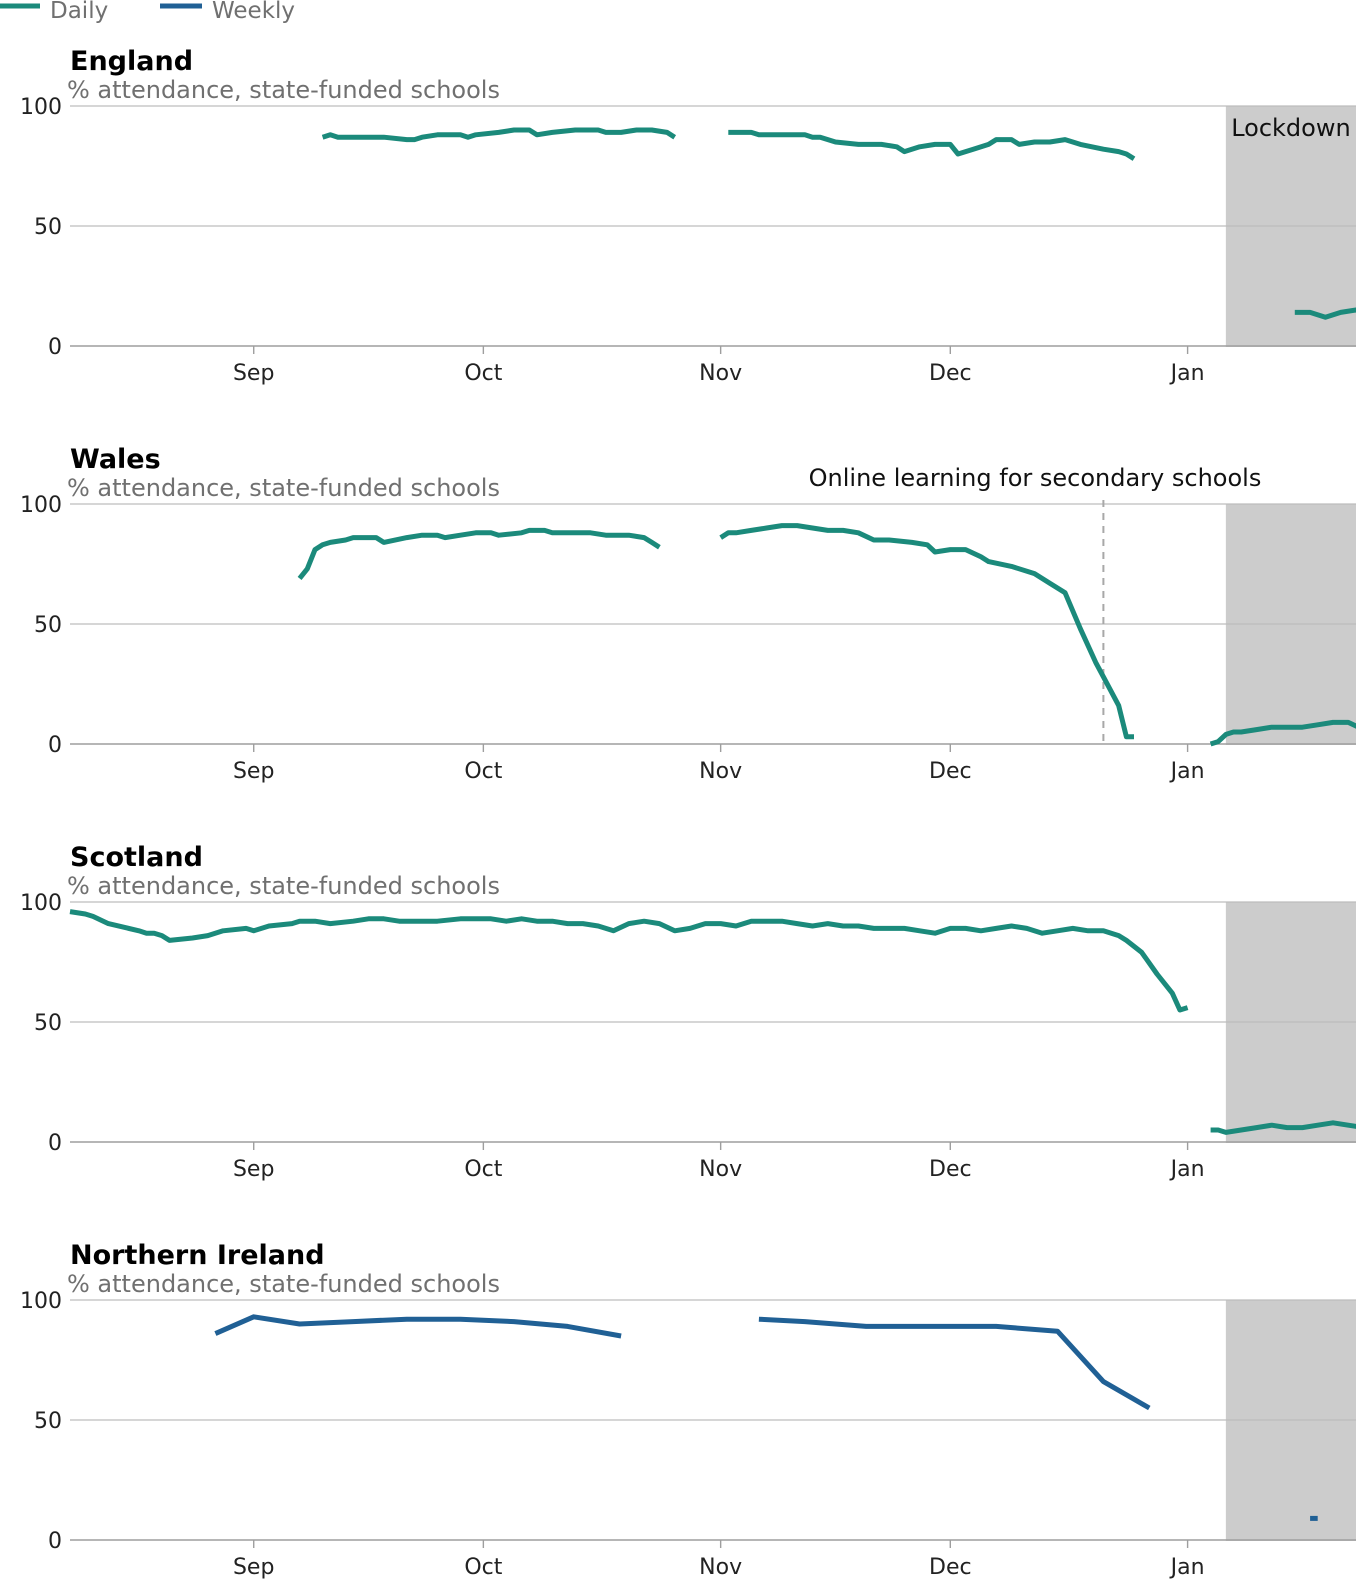 Image resolution: width=1356 pixels, height=1585 pixels. What do you see at coordinates (197, 1255) in the screenshot?
I see `panel-title: Northern Ireland` at bounding box center [197, 1255].